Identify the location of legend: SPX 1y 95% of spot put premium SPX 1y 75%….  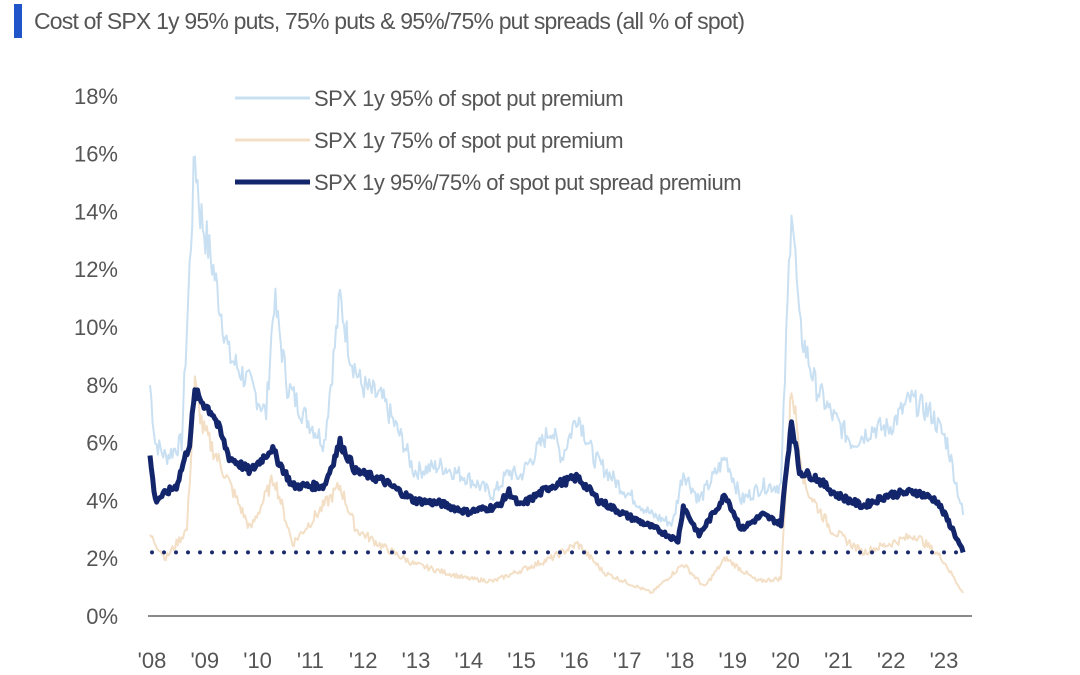
(488, 140).